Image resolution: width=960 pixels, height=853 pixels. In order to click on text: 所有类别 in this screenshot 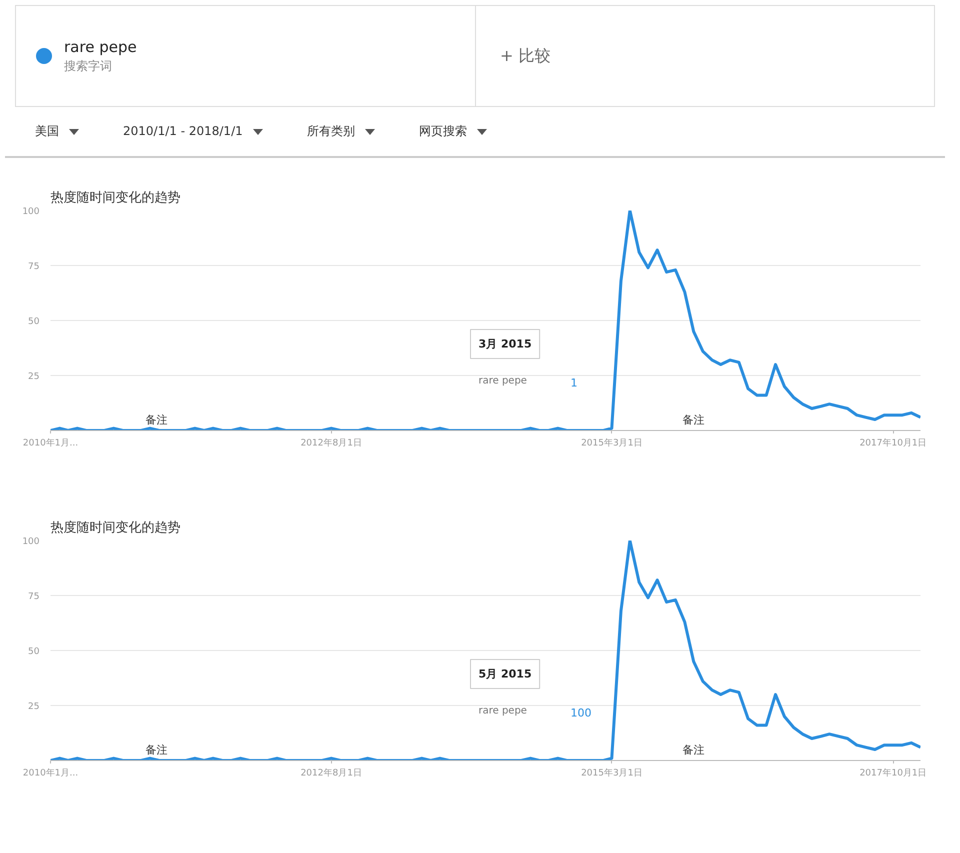, I will do `click(331, 131)`.